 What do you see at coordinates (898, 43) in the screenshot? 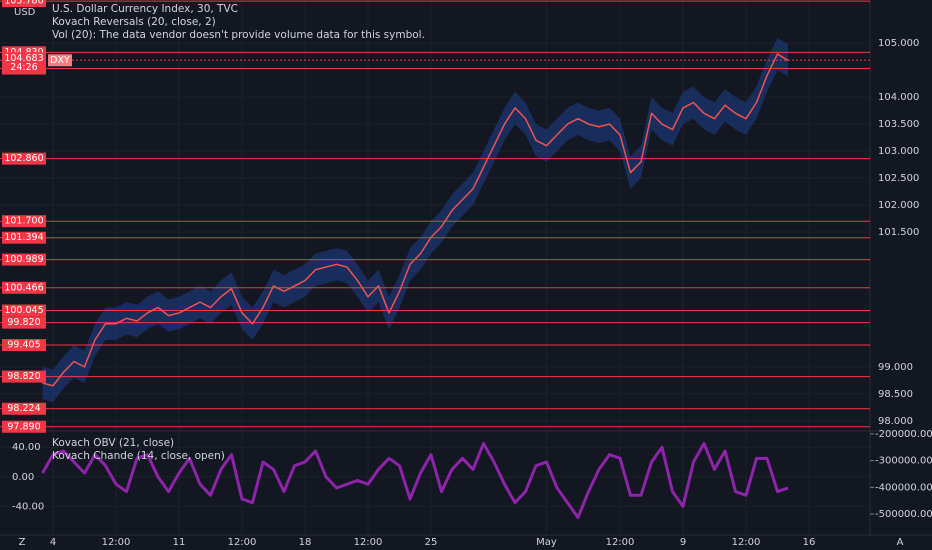
I see `price-tick-label: 105.000` at bounding box center [898, 43].